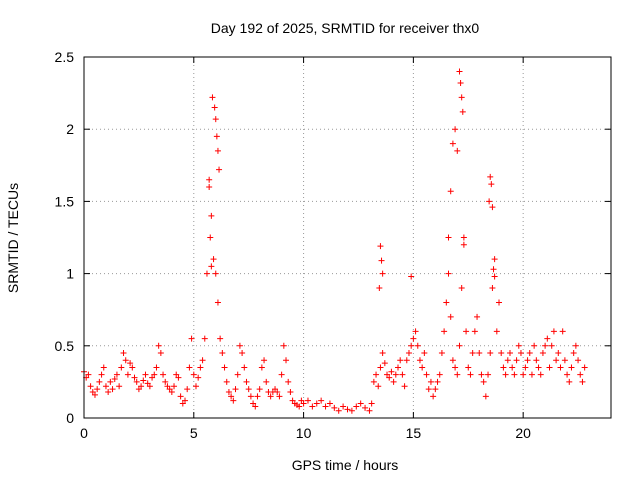  What do you see at coordinates (65, 346) in the screenshot?
I see `y-tick-label: 0.5` at bounding box center [65, 346].